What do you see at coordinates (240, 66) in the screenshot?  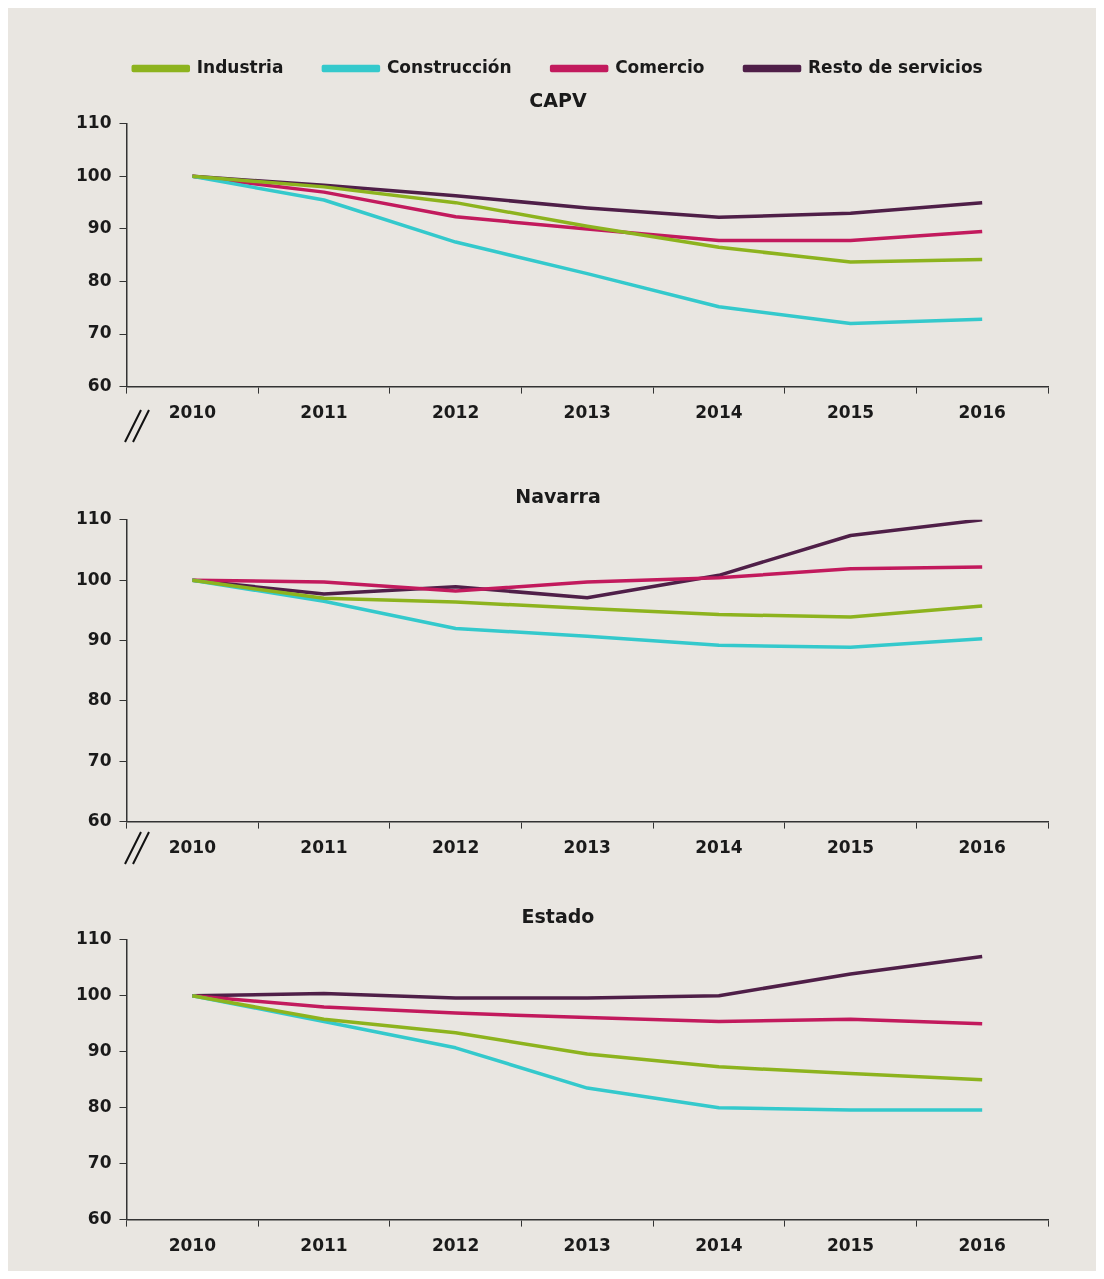 I see `legend-label: Industria` at bounding box center [240, 66].